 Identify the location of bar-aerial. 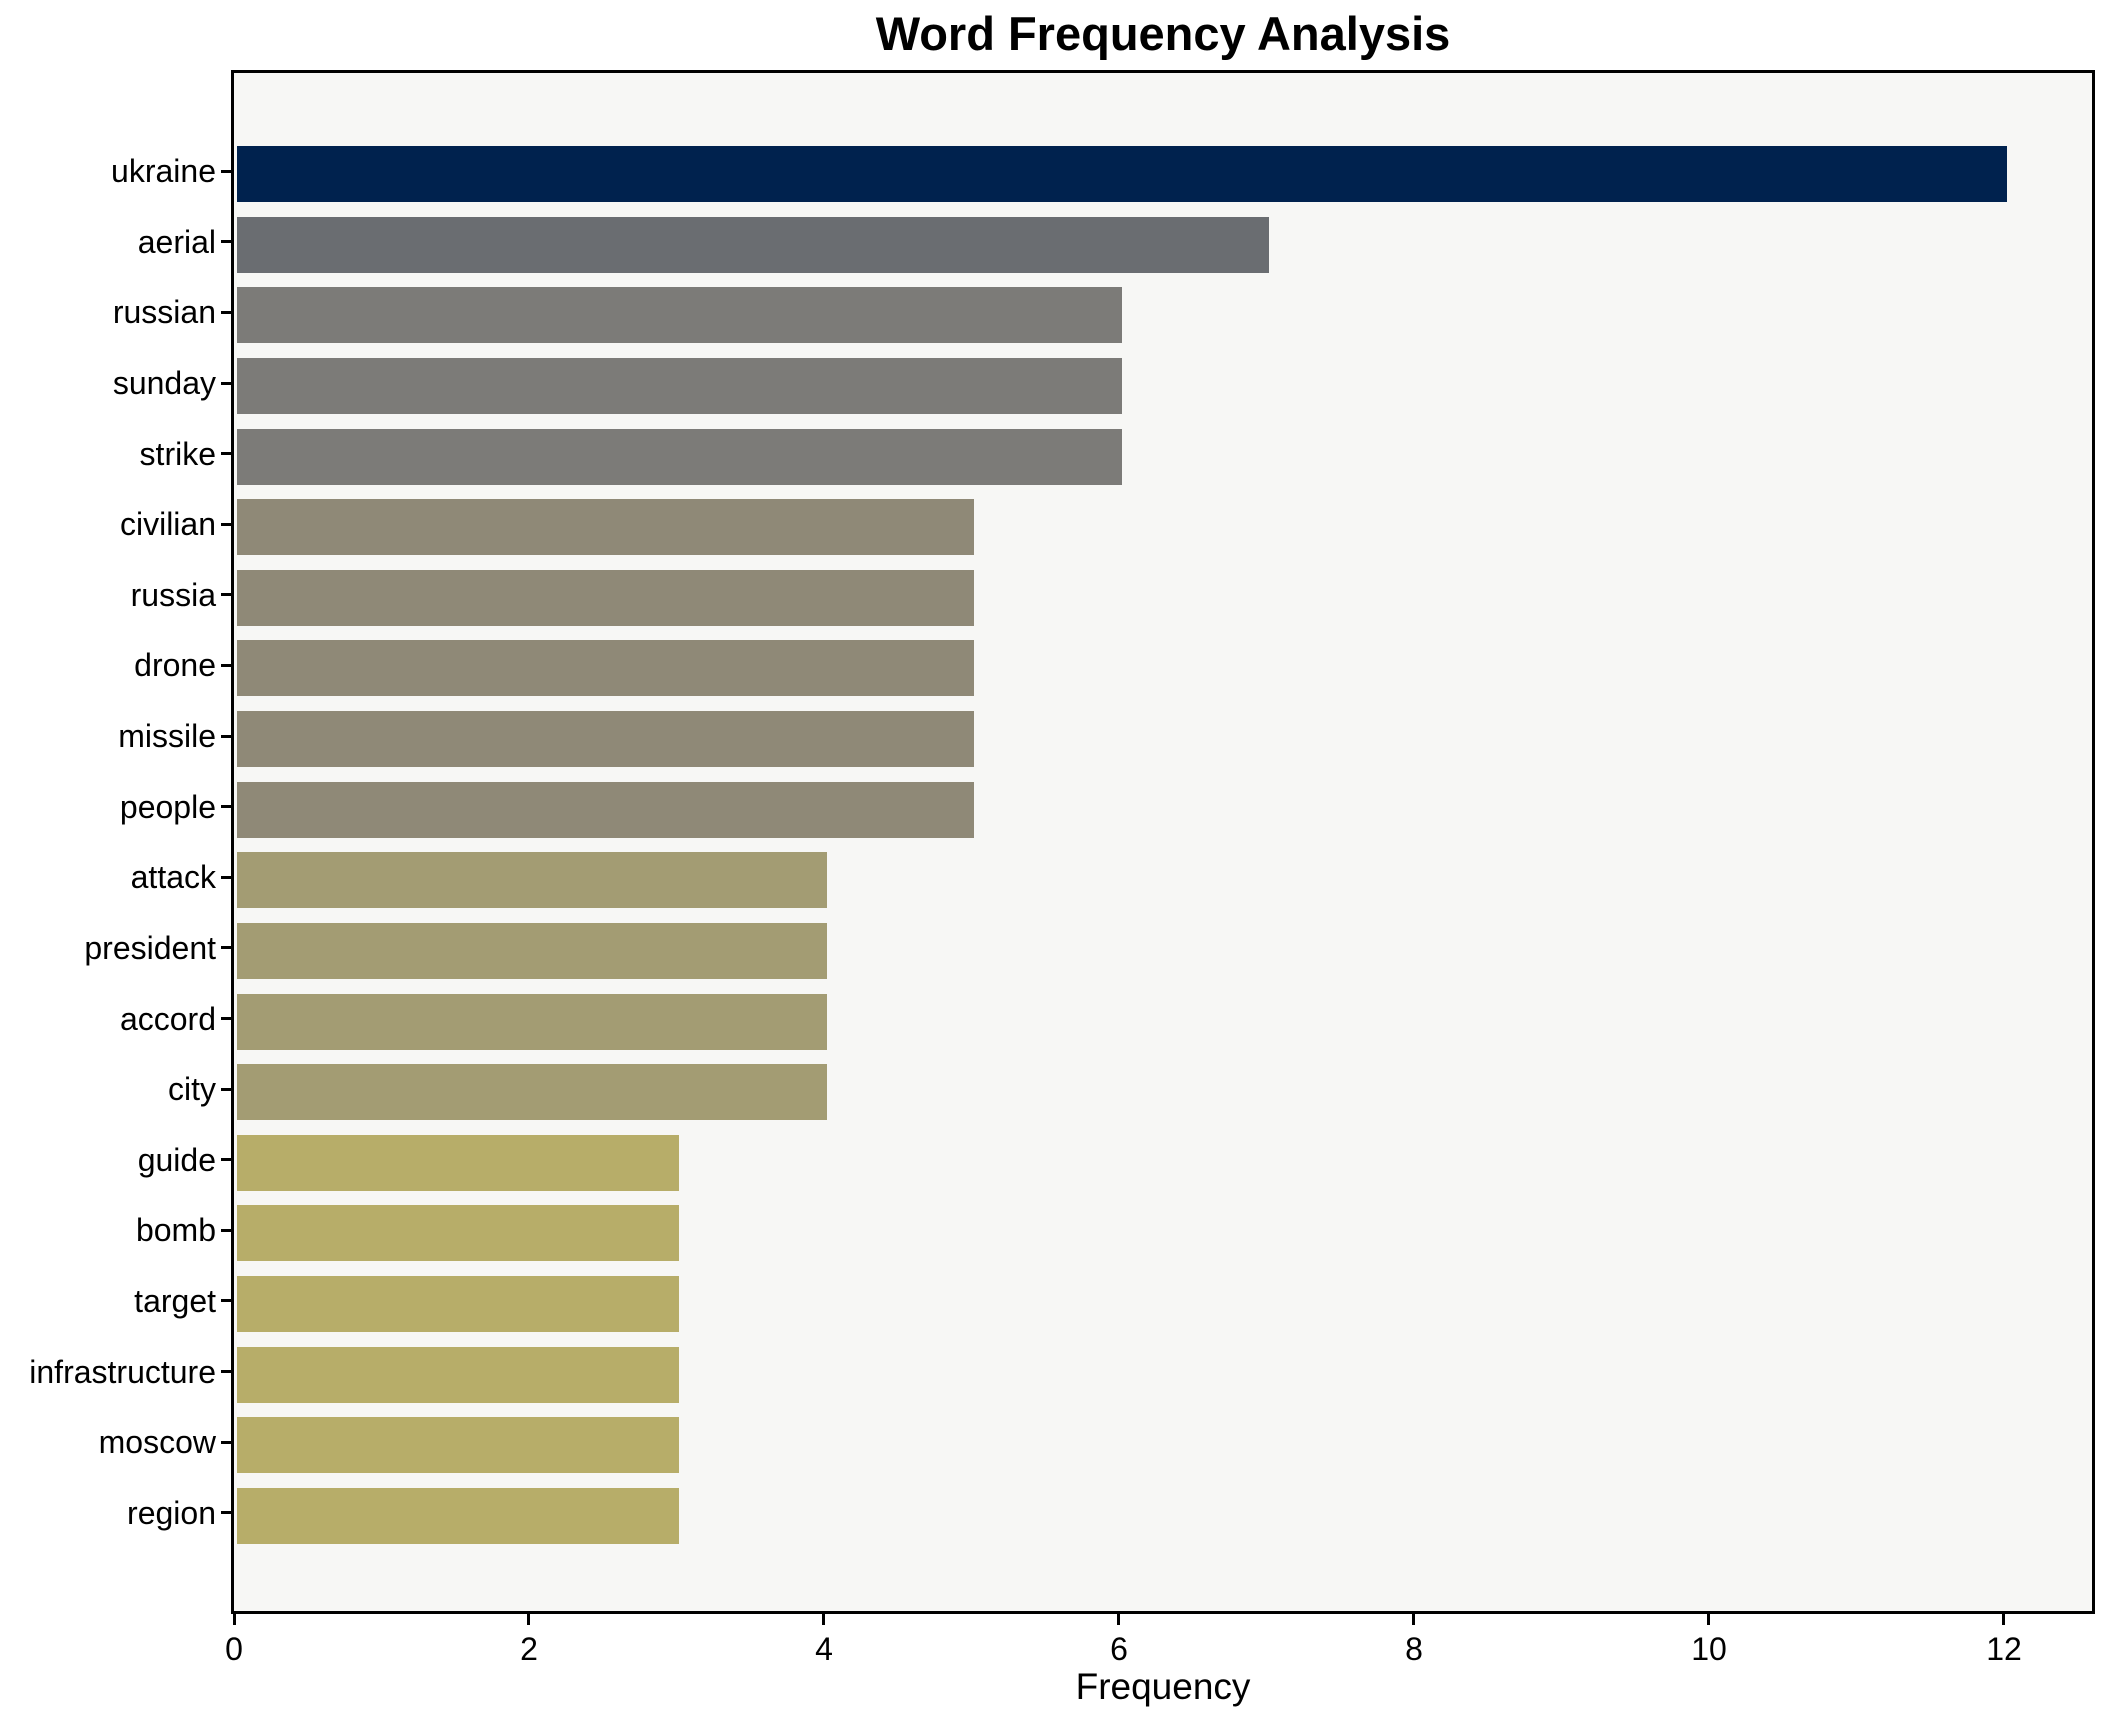
(753, 245).